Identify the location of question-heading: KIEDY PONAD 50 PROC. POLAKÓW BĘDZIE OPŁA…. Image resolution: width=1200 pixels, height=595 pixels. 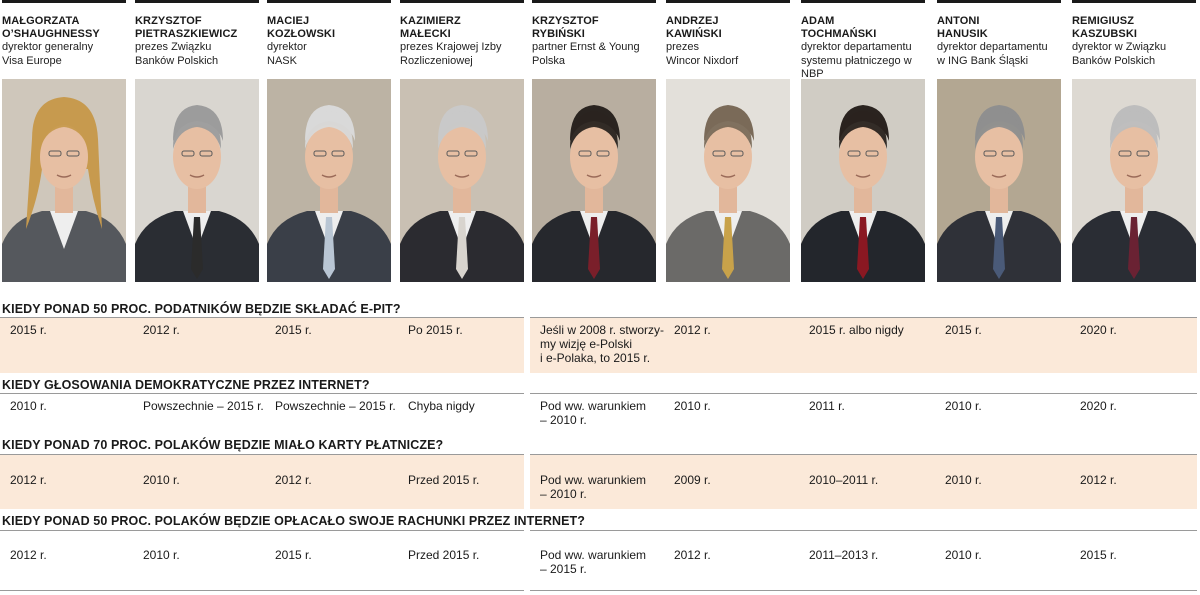
(293, 521).